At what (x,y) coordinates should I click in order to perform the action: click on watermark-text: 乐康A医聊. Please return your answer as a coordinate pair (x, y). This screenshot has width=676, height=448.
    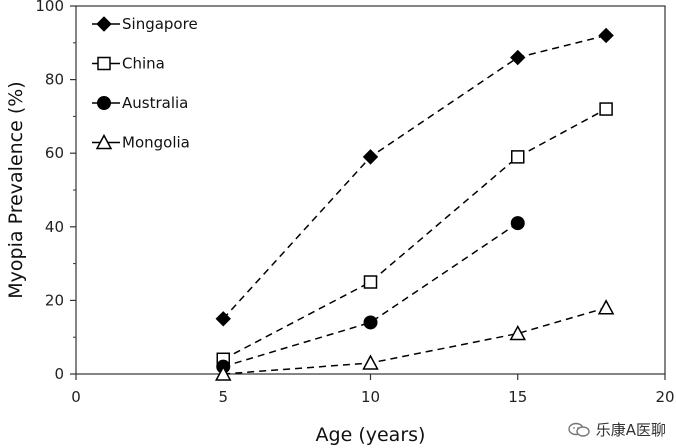
    Looking at the image, I should click on (630, 430).